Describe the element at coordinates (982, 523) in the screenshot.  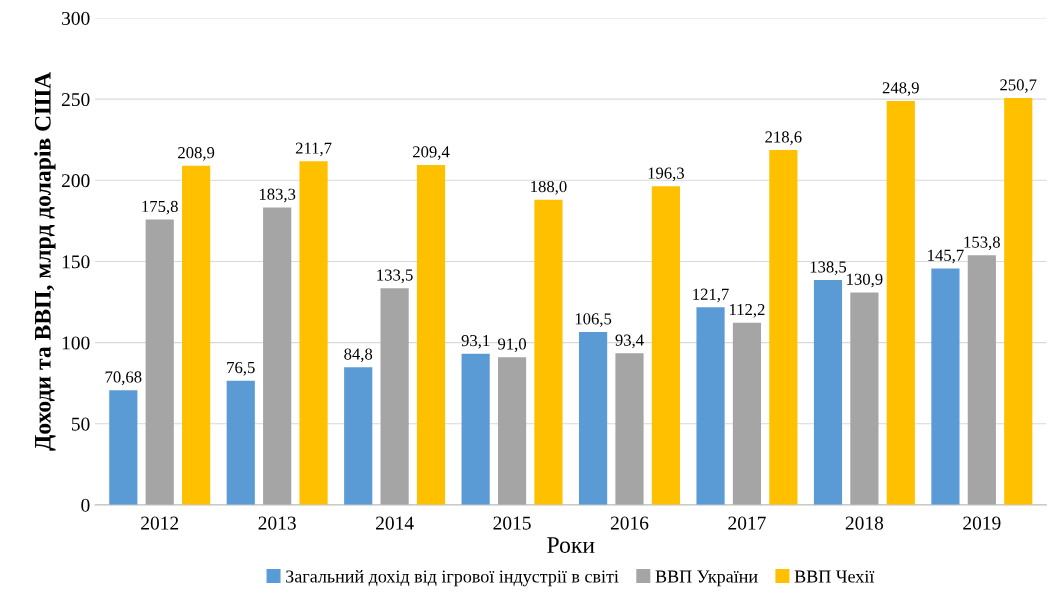
I see `x-tick-label: 2019` at that location.